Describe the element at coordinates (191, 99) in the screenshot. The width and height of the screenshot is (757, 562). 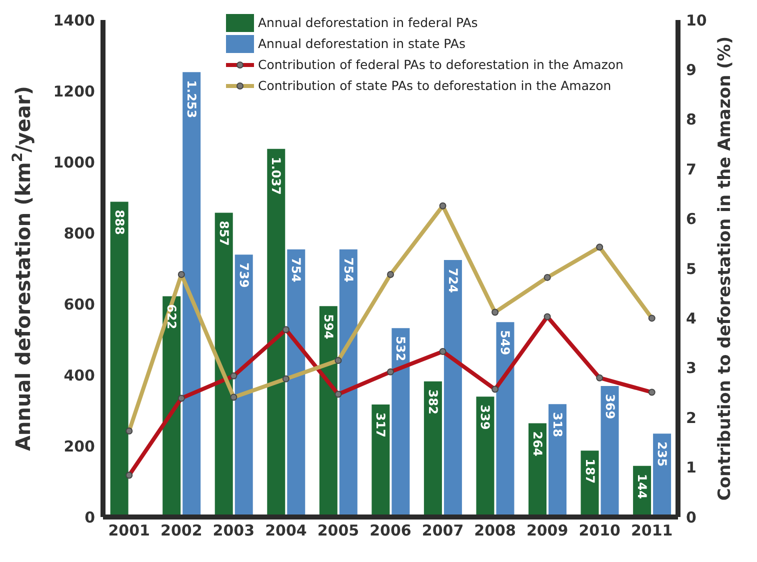
I see `data-label: 1.253` at that location.